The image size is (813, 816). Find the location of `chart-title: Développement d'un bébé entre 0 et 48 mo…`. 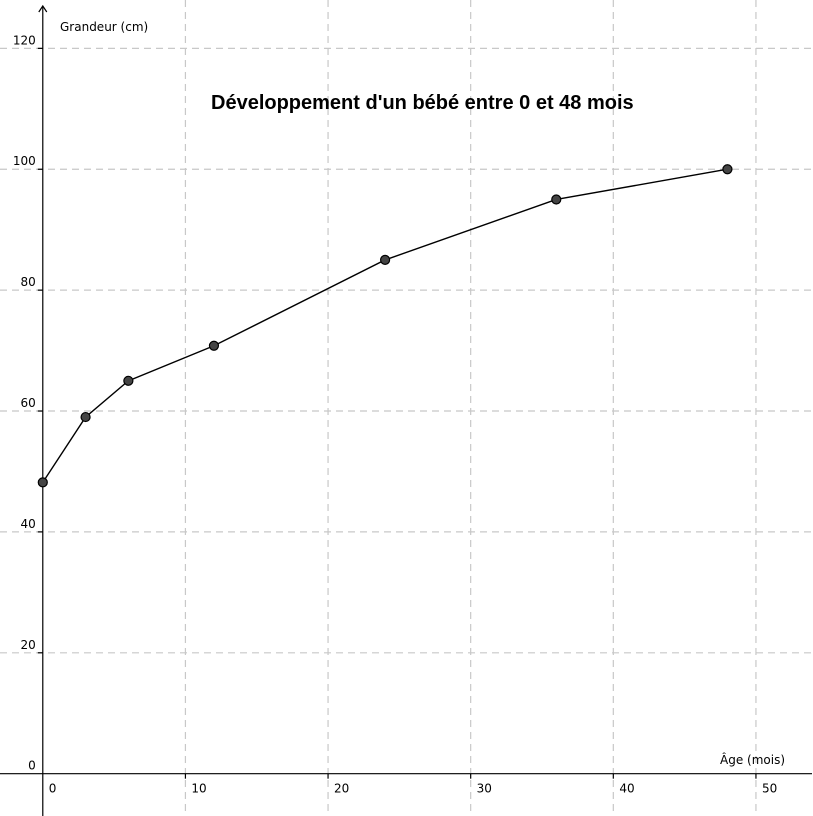

chart-title: Développement d'un bébé entre 0 et 48 mo… is located at coordinates (422, 103).